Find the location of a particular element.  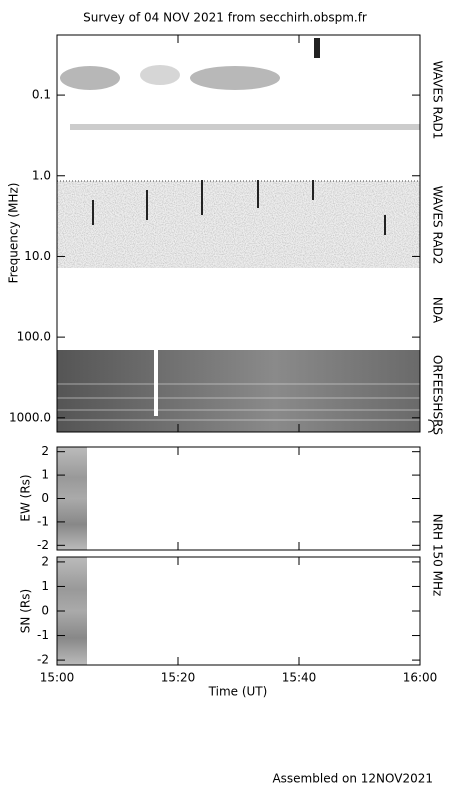

instrument-label: NDA is located at coordinates (438, 310).